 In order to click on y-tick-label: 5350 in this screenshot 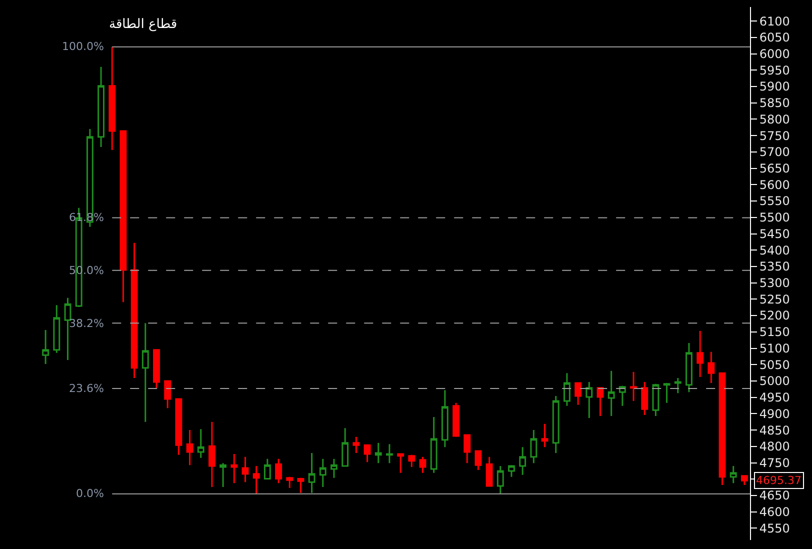, I will do `click(774, 267)`.